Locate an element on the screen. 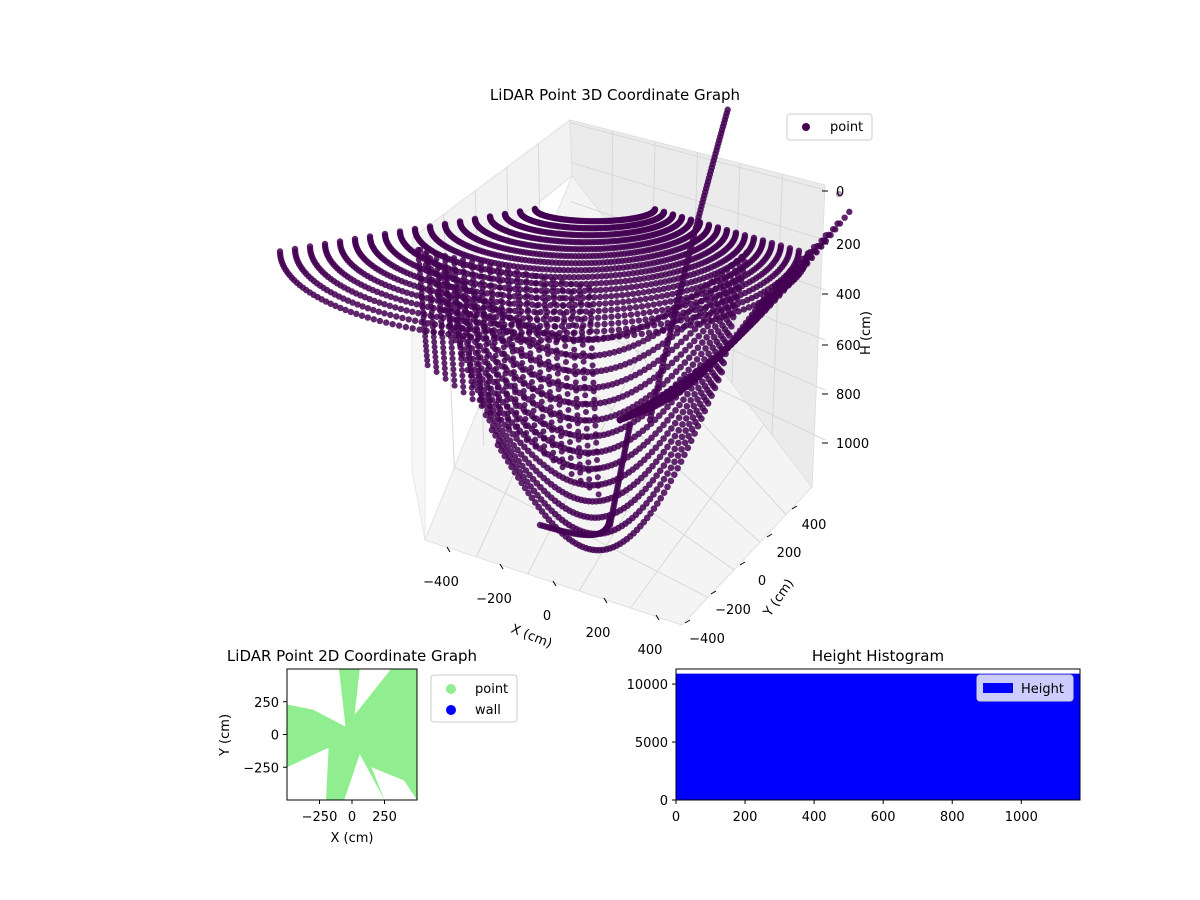 The image size is (1200, 900). legend-3d-marker-point is located at coordinates (806, 127).